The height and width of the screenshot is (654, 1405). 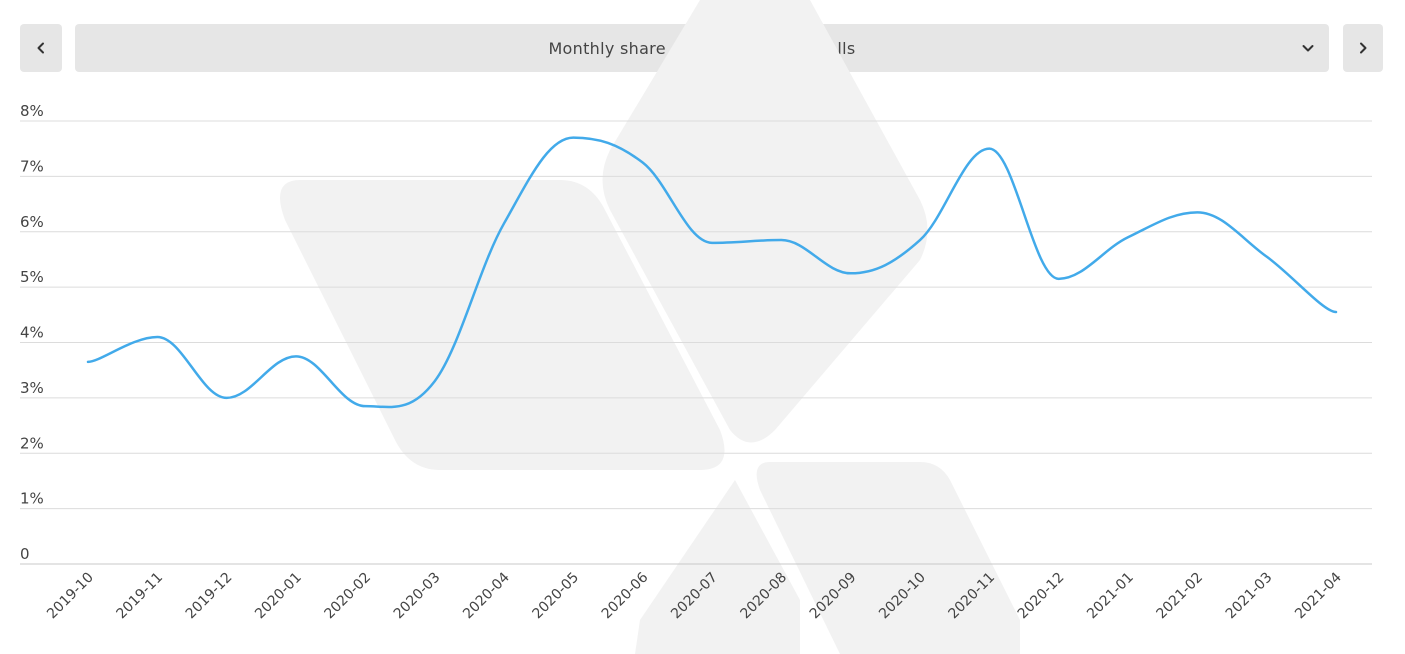 I want to click on x-tick-label: 2020-02, so click(x=347, y=596).